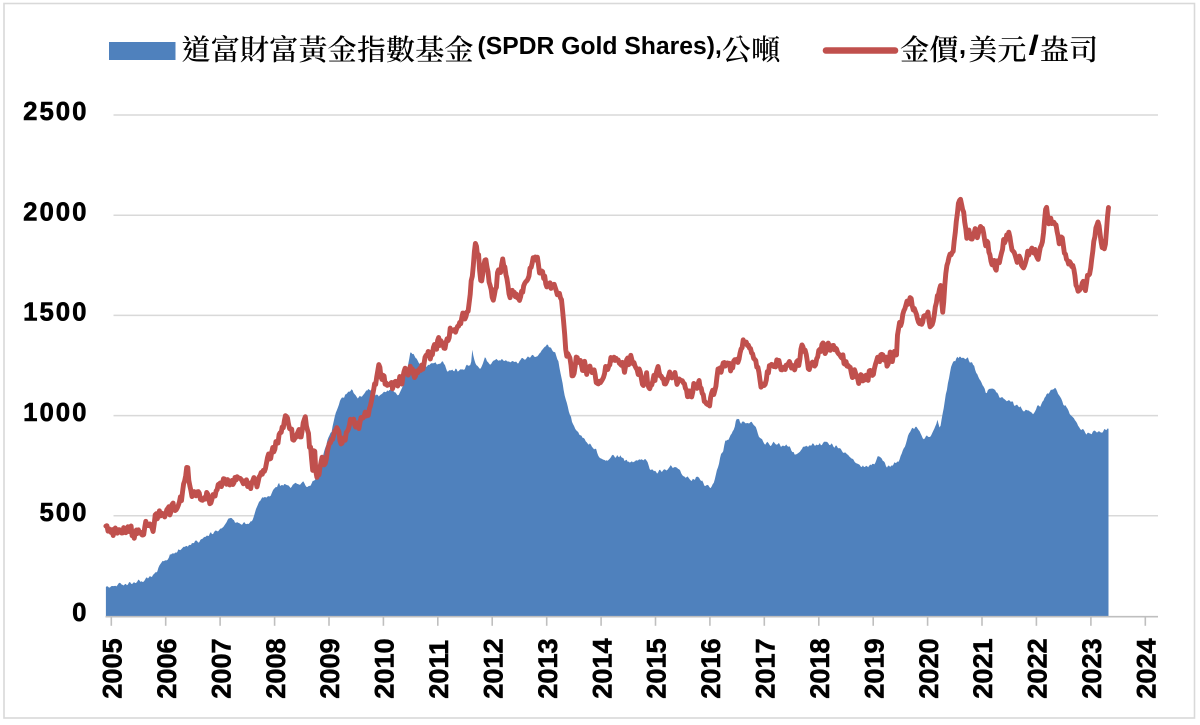  What do you see at coordinates (55, 112) in the screenshot?
I see `svg-text: 2500` at bounding box center [55, 112].